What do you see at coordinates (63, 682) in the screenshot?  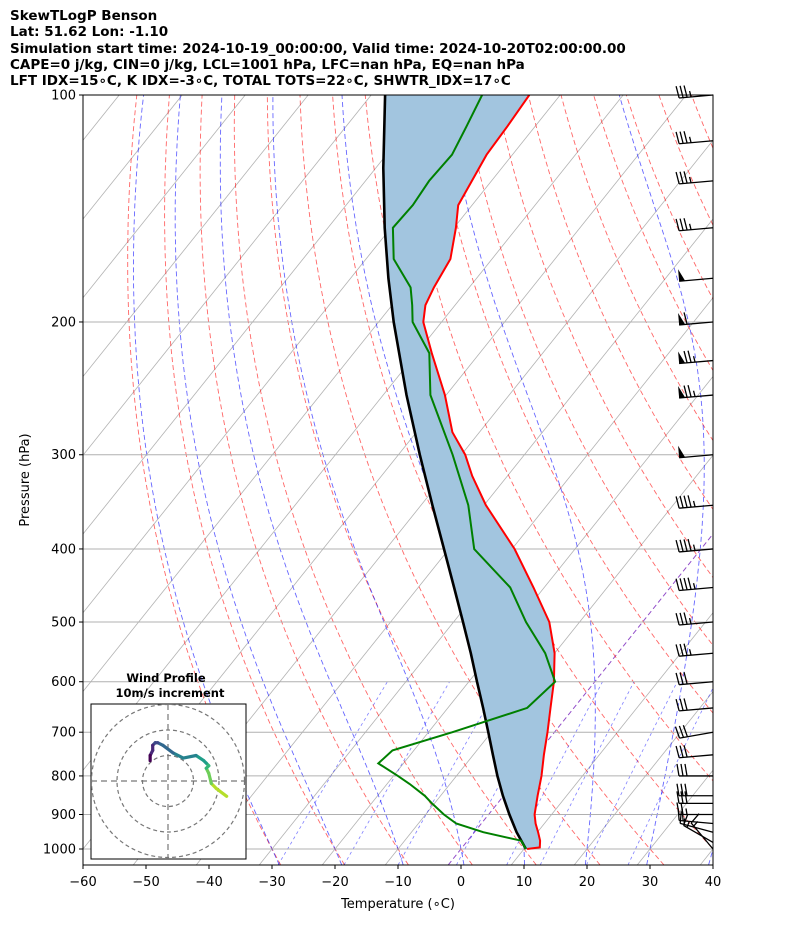 I see `y-tick-label: 600` at bounding box center [63, 682].